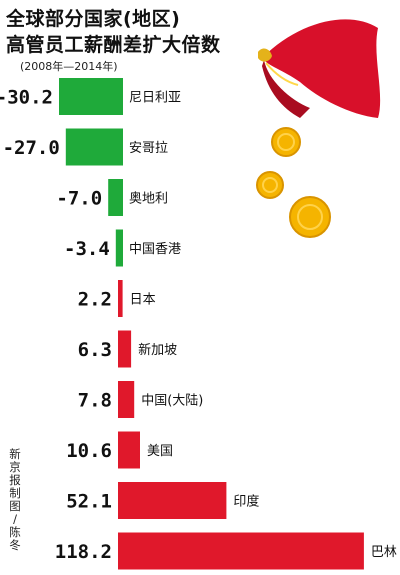 The height and width of the screenshot is (575, 400). Describe the element at coordinates (95, 401) in the screenshot. I see `value-label-6: 7.8` at that location.